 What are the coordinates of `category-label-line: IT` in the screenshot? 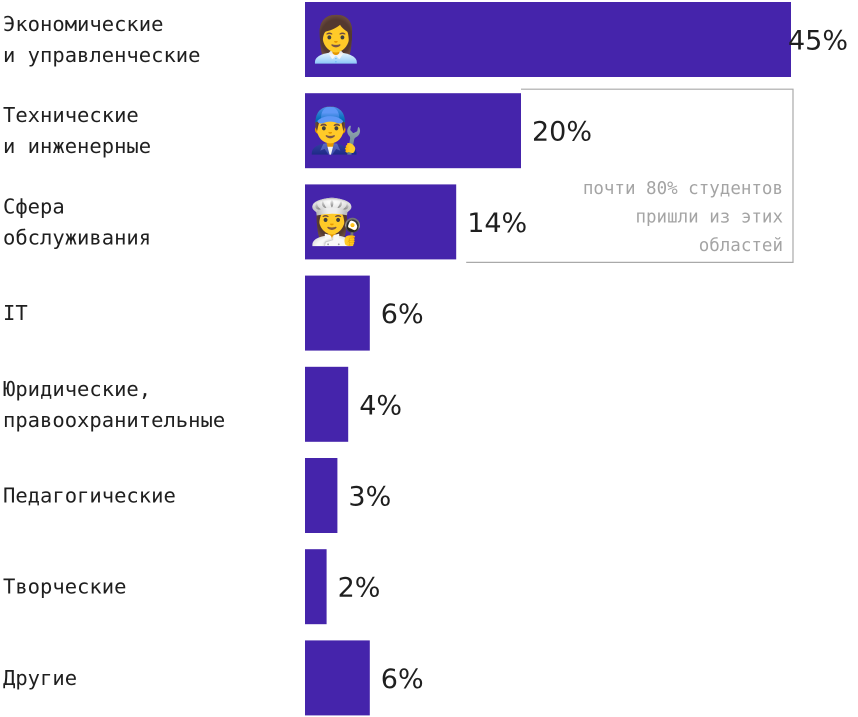 It's located at (15, 313).